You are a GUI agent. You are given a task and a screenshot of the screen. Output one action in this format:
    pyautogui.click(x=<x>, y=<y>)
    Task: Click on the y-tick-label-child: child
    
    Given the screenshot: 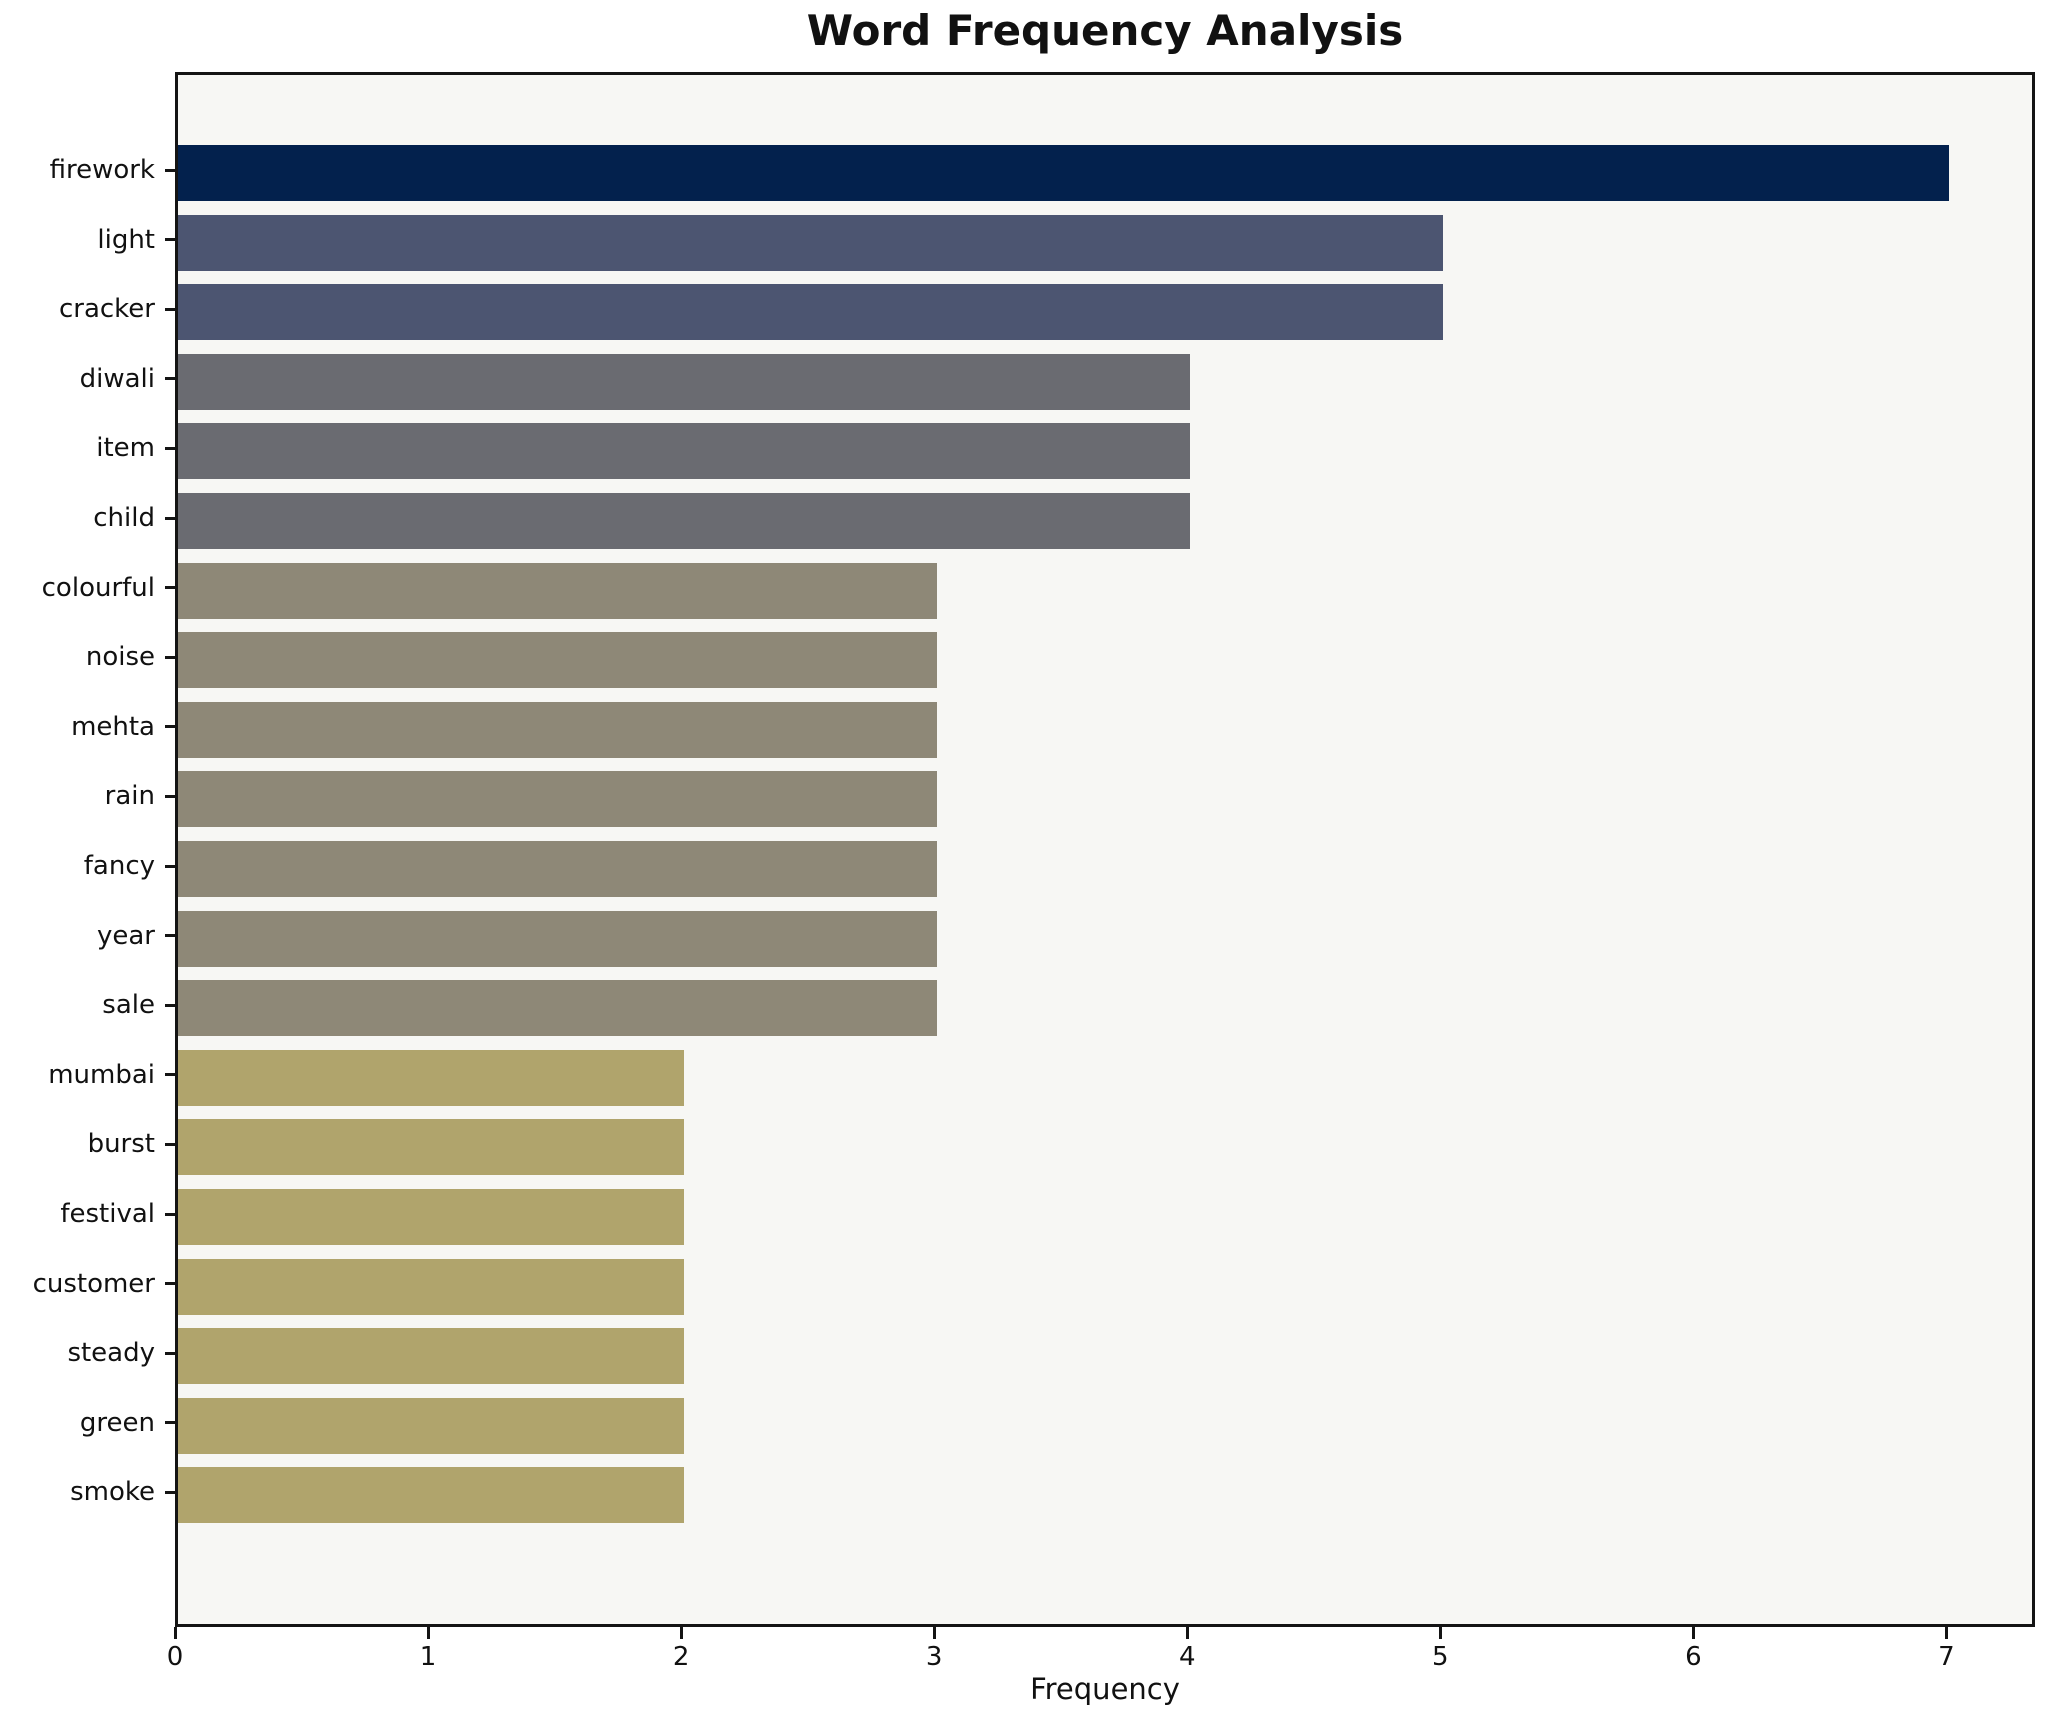 What is the action you would take?
    pyautogui.click(x=124, y=518)
    